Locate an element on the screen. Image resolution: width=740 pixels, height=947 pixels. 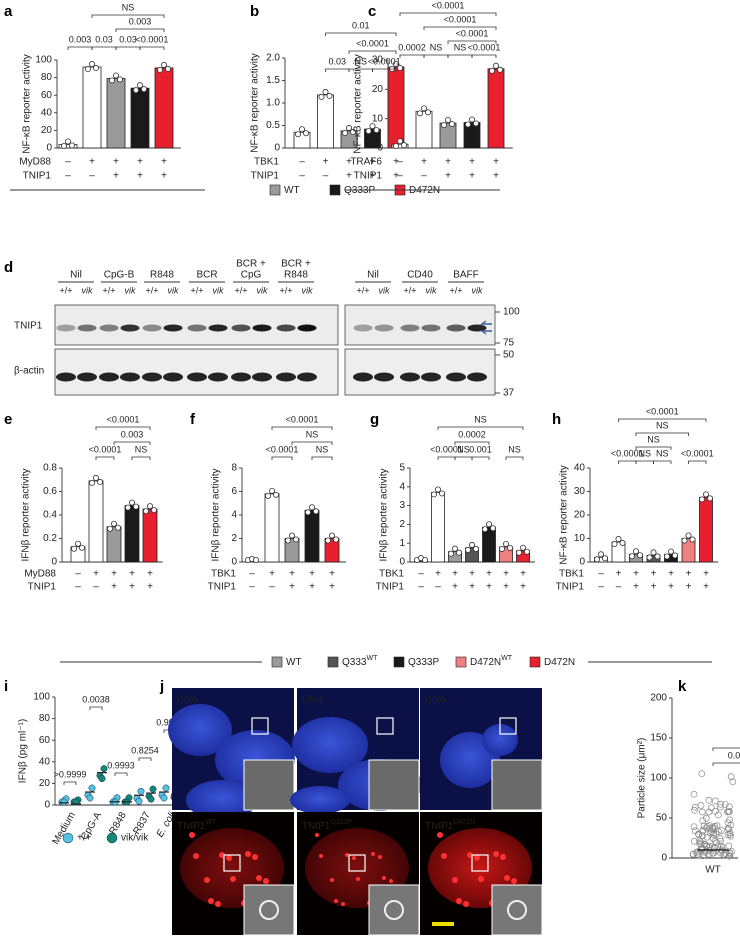
annotation: 0.0038 is located at coordinates (96, 699).